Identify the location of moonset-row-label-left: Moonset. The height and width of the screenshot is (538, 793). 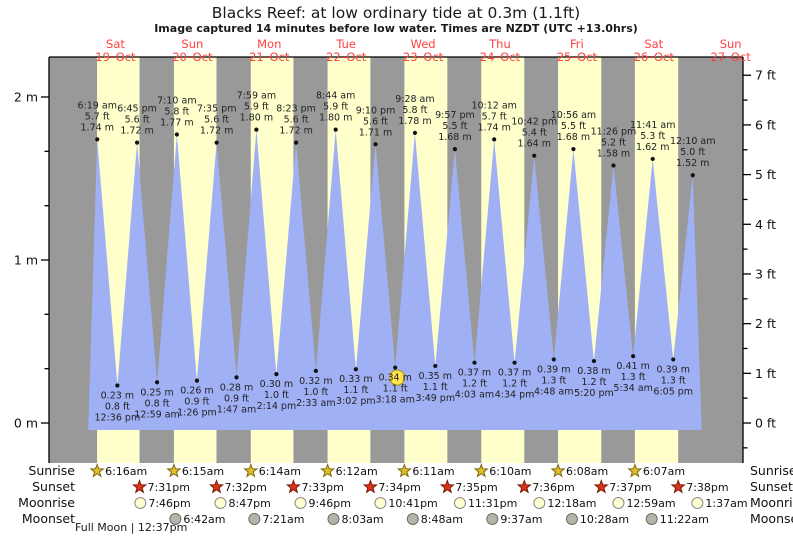
(48, 518).